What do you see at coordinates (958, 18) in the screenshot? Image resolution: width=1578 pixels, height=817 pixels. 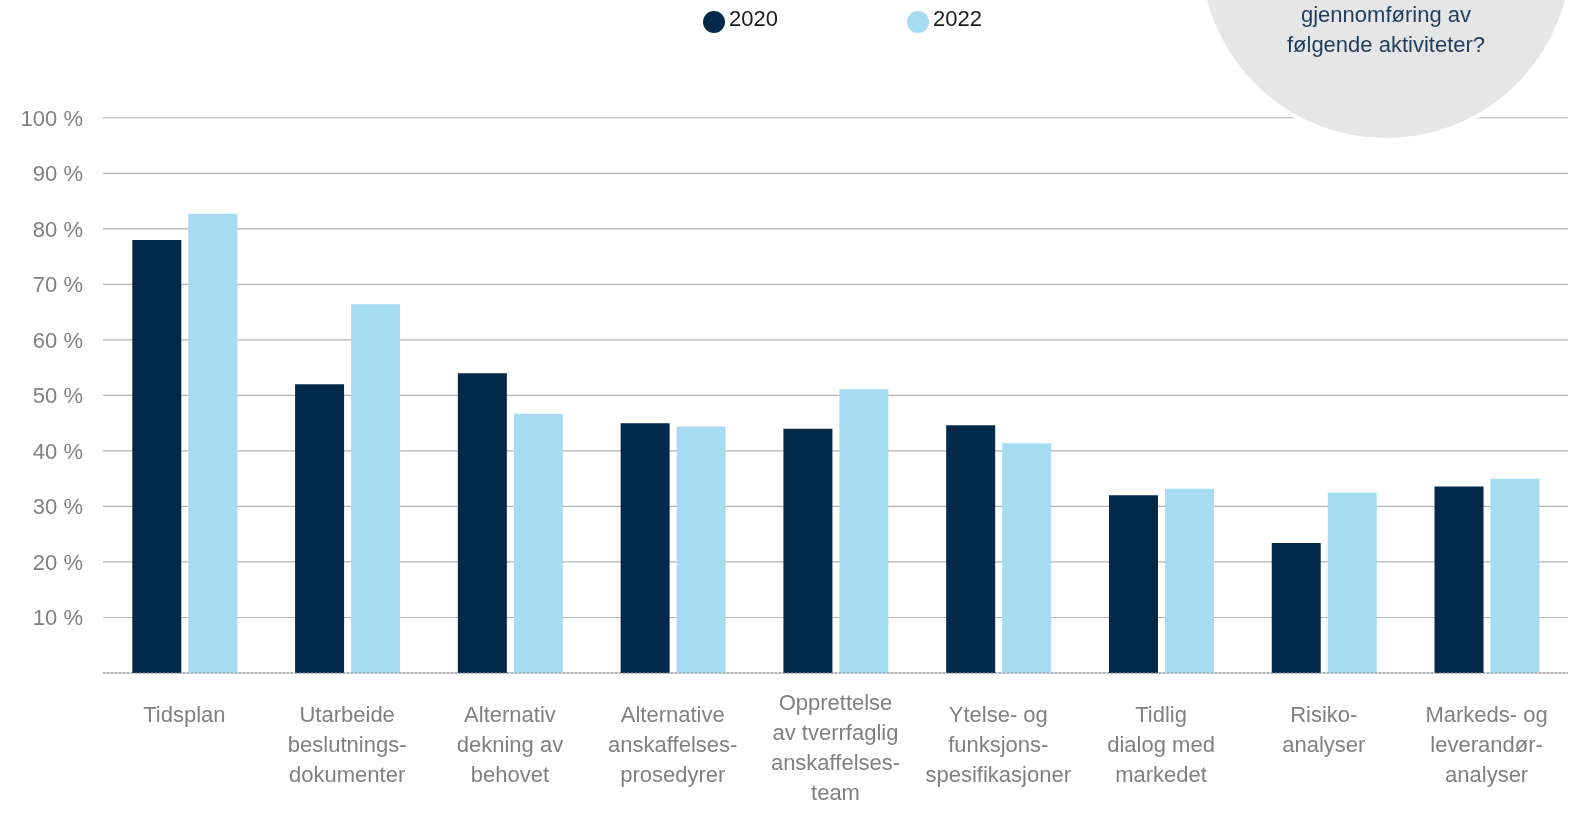 I see `legend-label: 2022` at bounding box center [958, 18].